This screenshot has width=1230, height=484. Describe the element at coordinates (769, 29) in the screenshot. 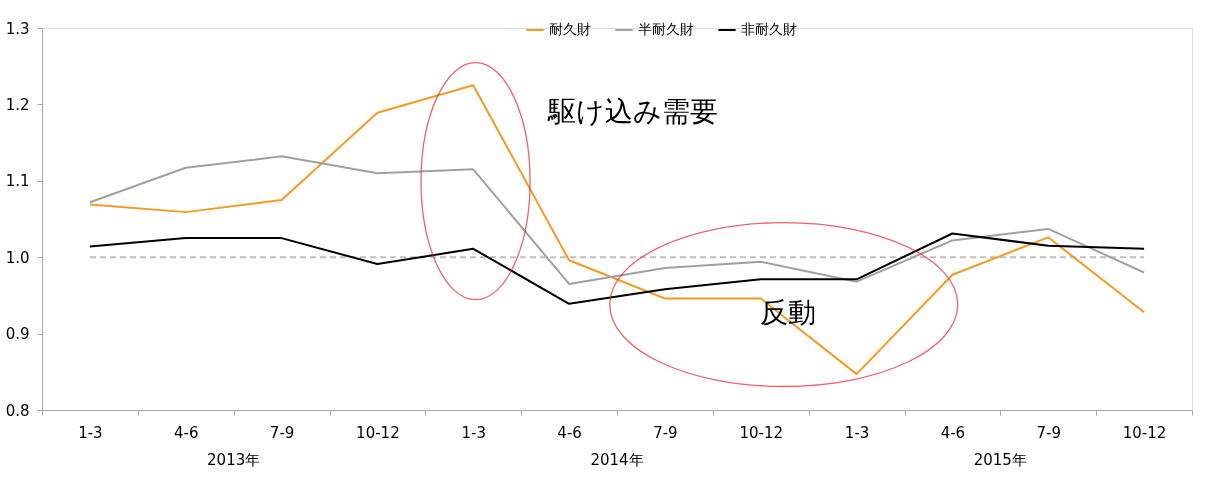

I see `legend-label: 非耐久財` at that location.